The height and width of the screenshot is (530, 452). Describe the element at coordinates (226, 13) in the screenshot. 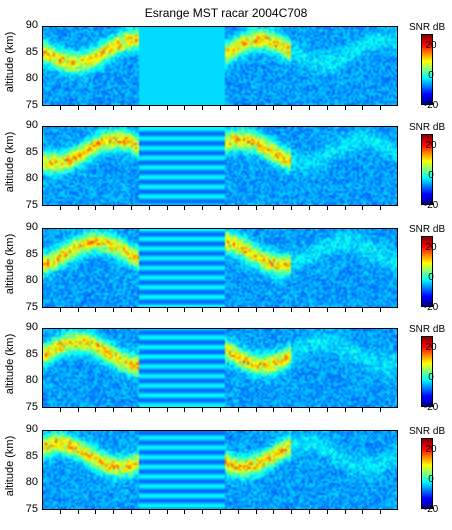

I see `chart-title: Esrange MST racar 2004C708` at that location.